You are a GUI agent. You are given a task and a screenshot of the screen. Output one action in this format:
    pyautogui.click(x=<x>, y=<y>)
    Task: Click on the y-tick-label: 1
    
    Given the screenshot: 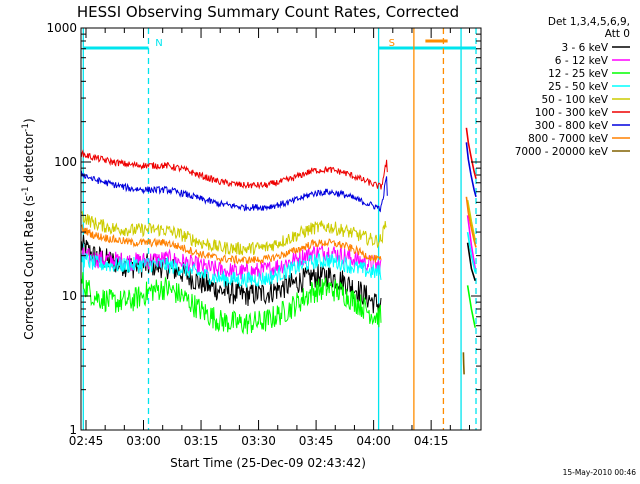 What is the action you would take?
    pyautogui.click(x=73, y=430)
    